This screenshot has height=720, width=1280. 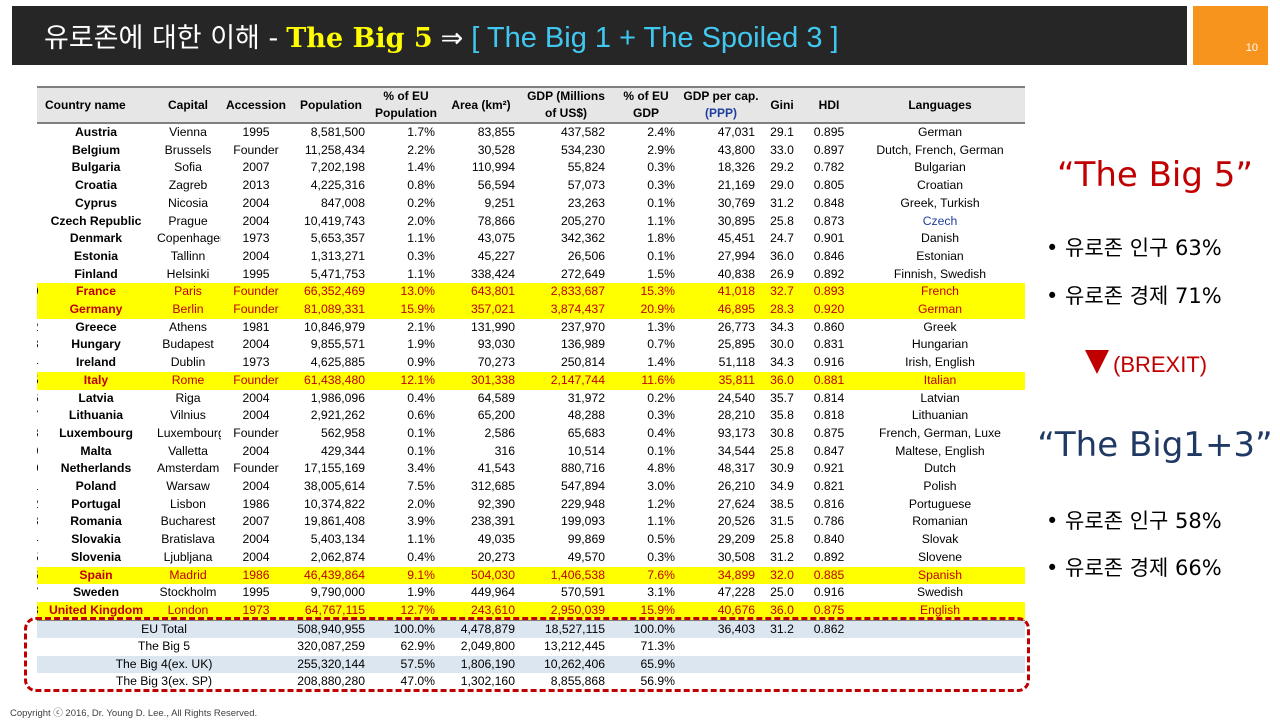 I want to click on row-number: 14, so click(x=38, y=363).